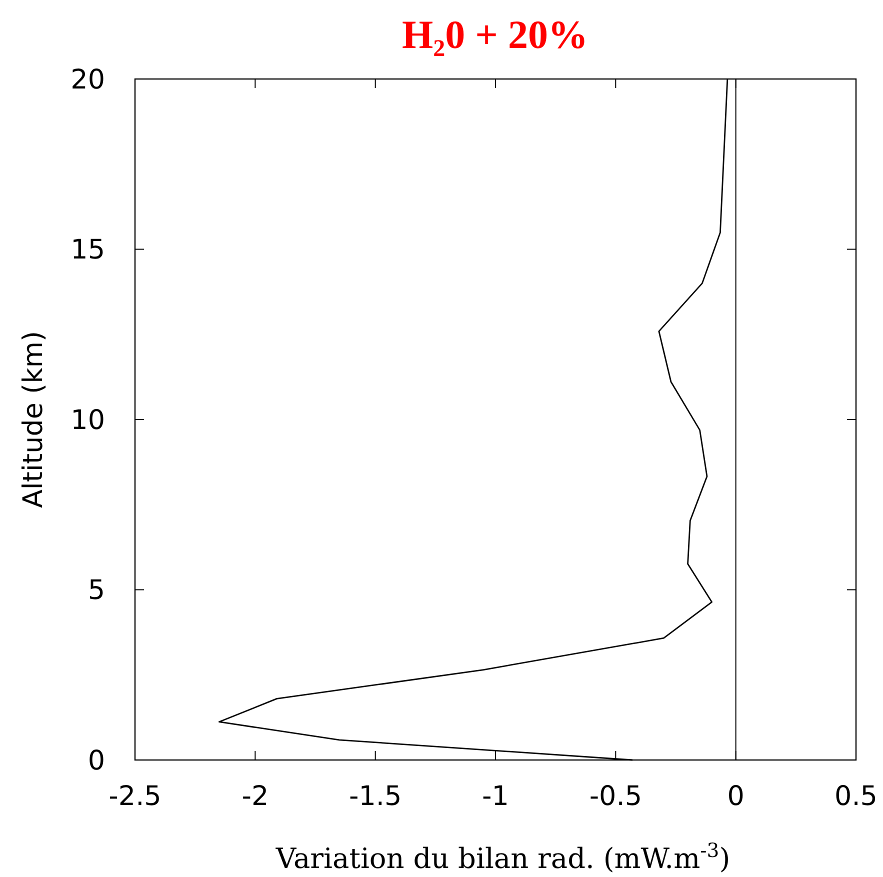 The height and width of the screenshot is (877, 883). What do you see at coordinates (87, 420) in the screenshot?
I see `y-tick-label: 10` at bounding box center [87, 420].